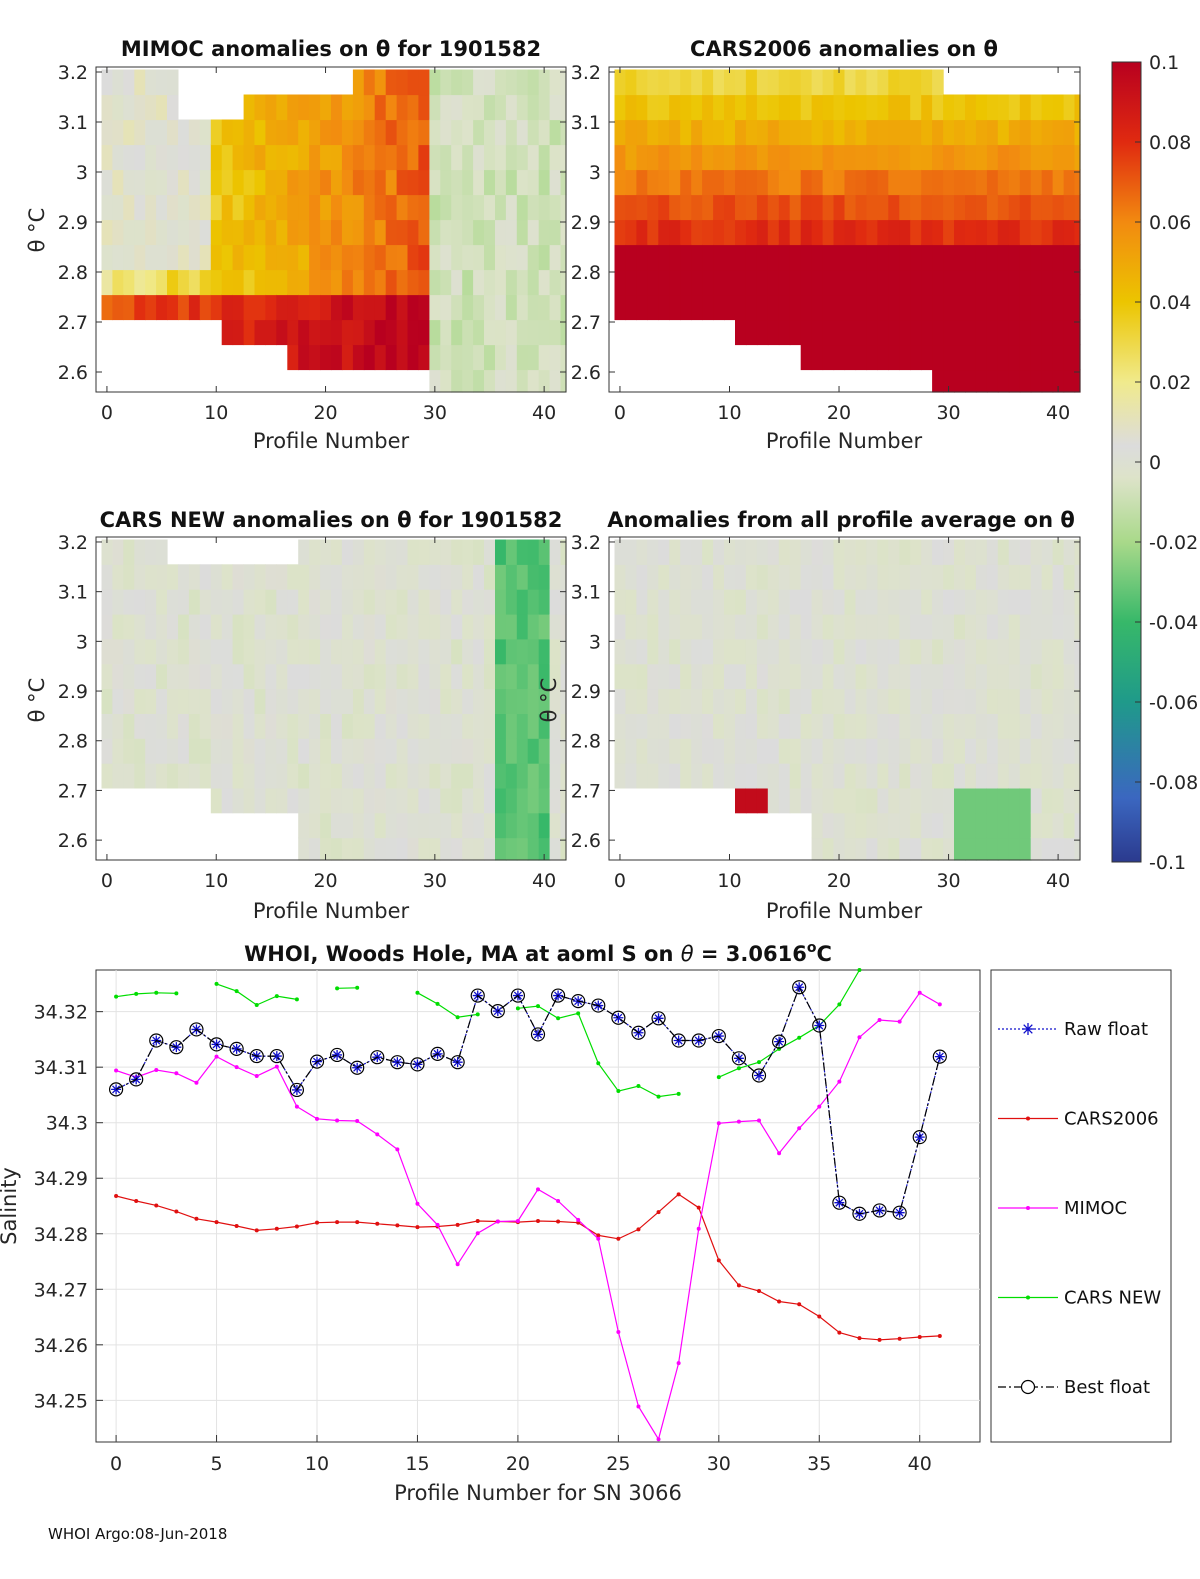  I want to click on colorbar-tick-label: 0.06, so click(1170, 223).